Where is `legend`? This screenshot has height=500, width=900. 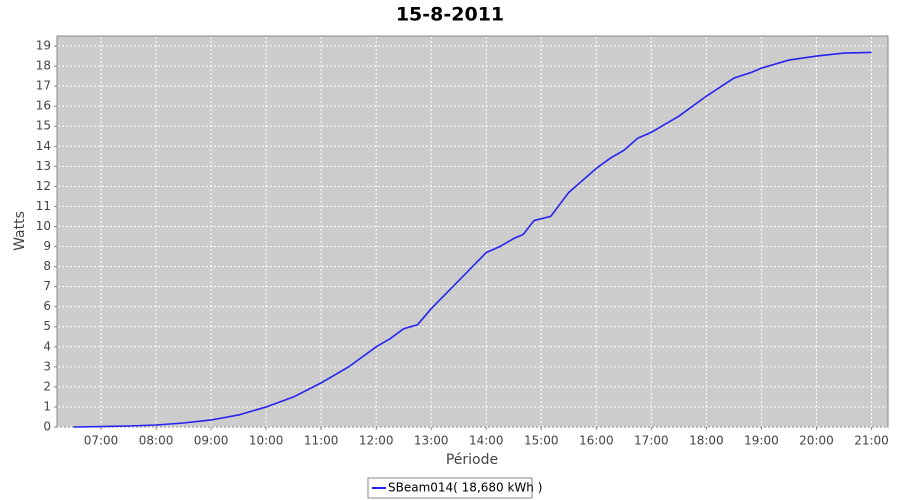
legend is located at coordinates (450, 488).